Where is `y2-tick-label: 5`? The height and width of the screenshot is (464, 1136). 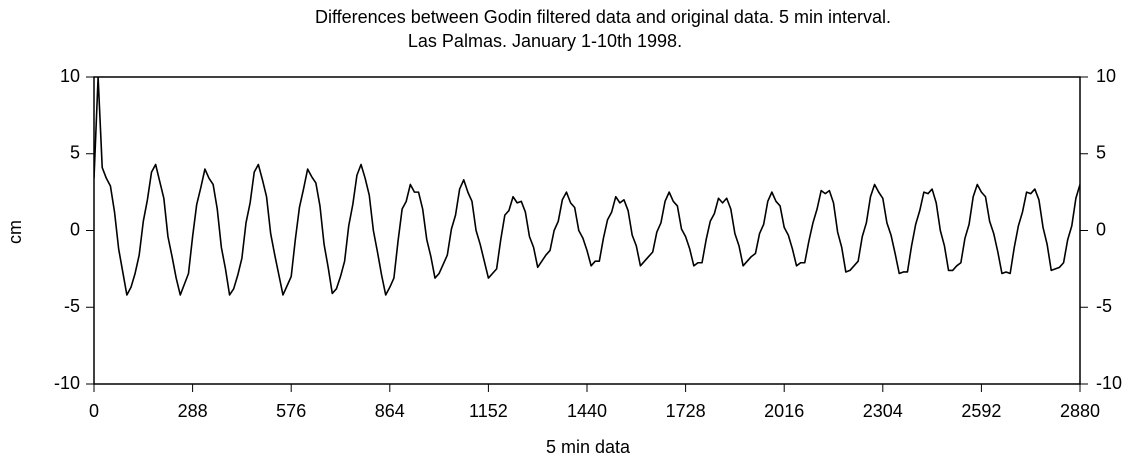
y2-tick-label: 5 is located at coordinates (1101, 153).